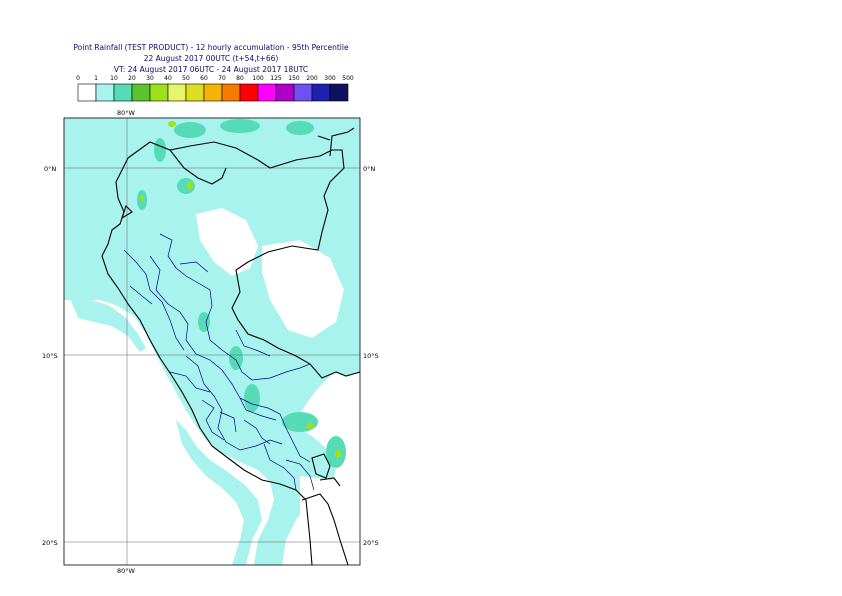 The image size is (842, 596). What do you see at coordinates (50, 169) in the screenshot?
I see `lat-label-left-0: 0°N` at bounding box center [50, 169].